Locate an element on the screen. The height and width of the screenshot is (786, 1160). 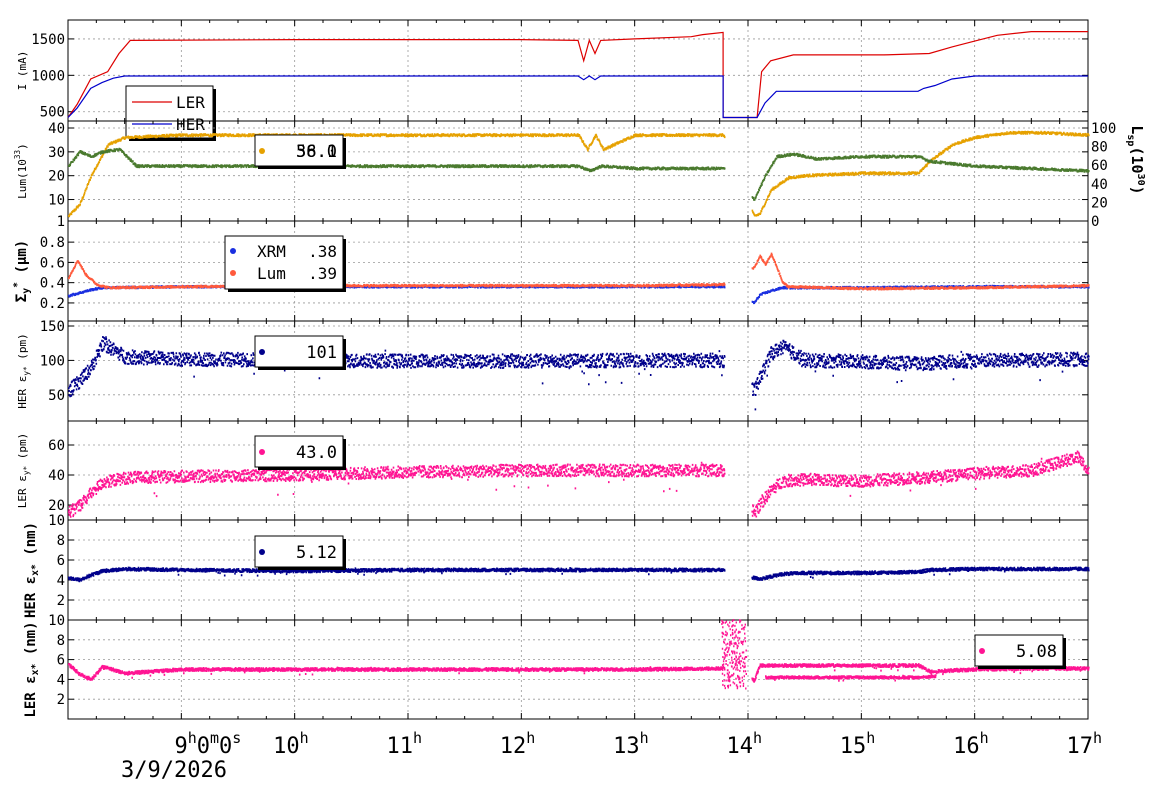
y-axis-label: Σy* (μm) is located at coordinates (22, 271).